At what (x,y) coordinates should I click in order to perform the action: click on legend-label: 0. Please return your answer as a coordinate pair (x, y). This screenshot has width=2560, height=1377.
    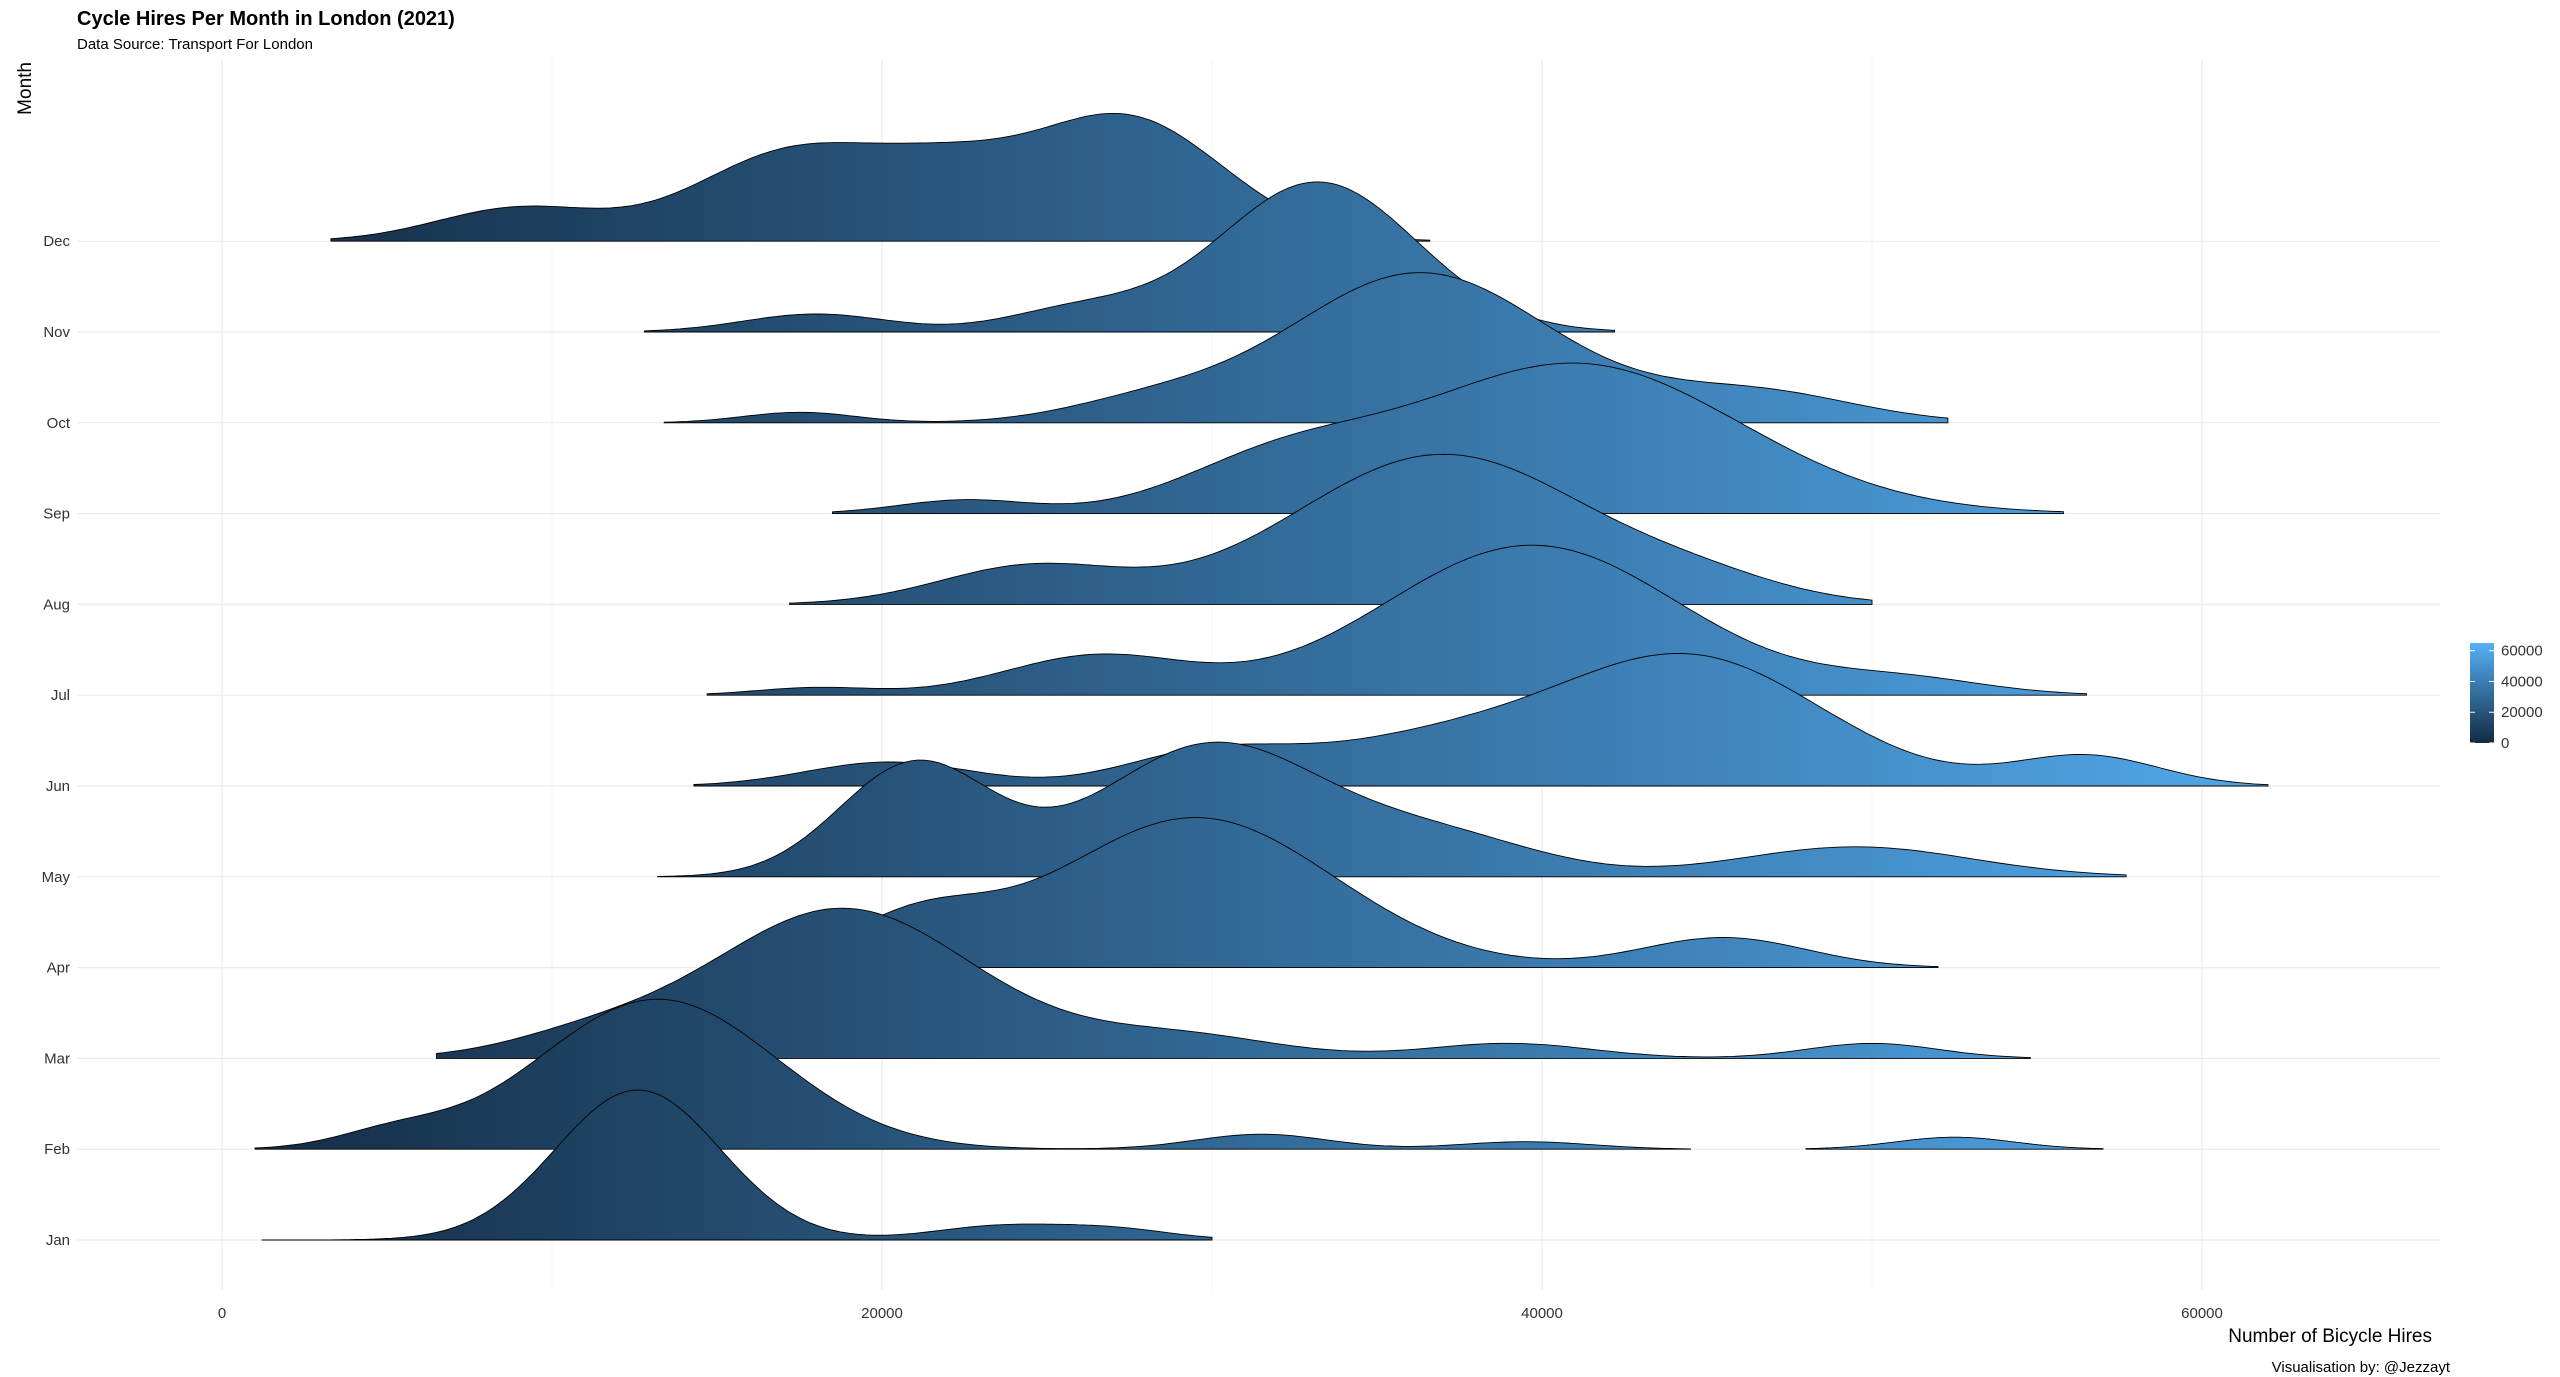
    Looking at the image, I should click on (2505, 743).